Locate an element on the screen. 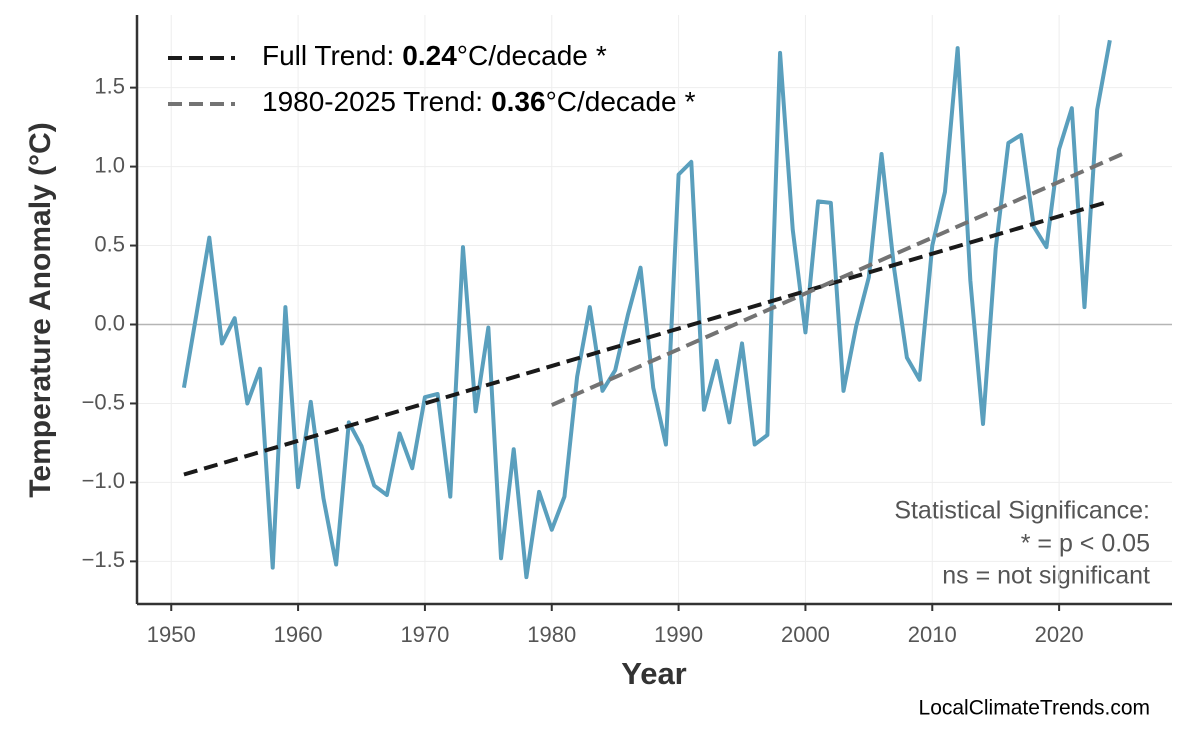  x-tick-label: 2010 is located at coordinates (932, 634).